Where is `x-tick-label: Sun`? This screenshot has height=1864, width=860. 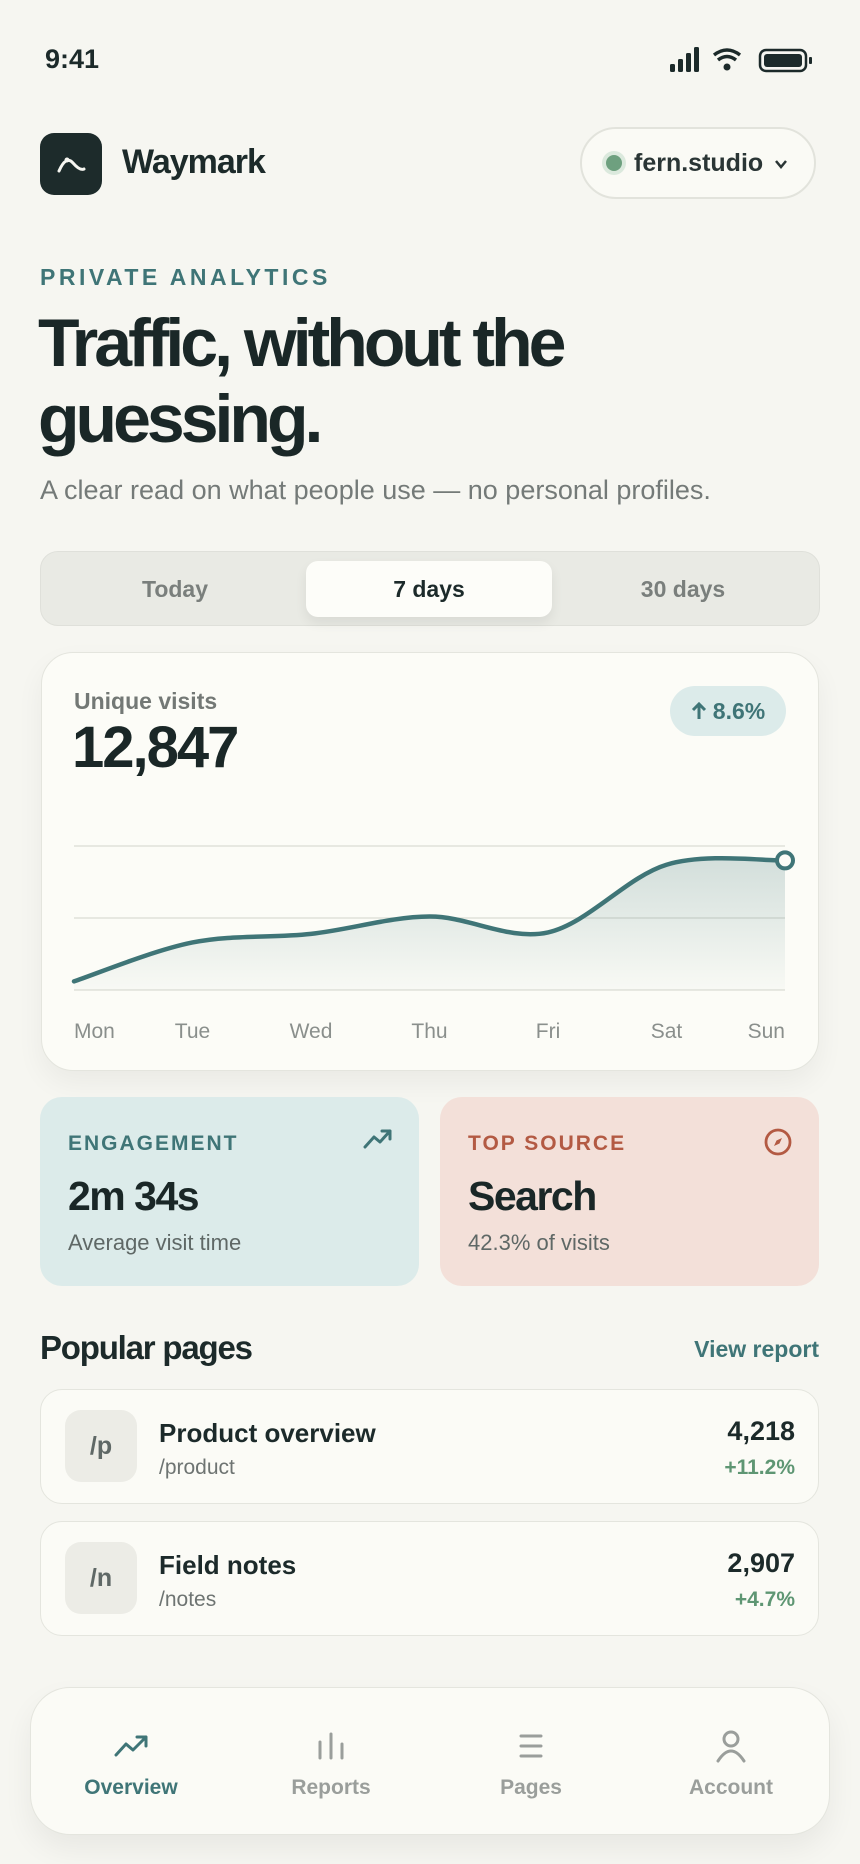 x-tick-label: Sun is located at coordinates (766, 1031).